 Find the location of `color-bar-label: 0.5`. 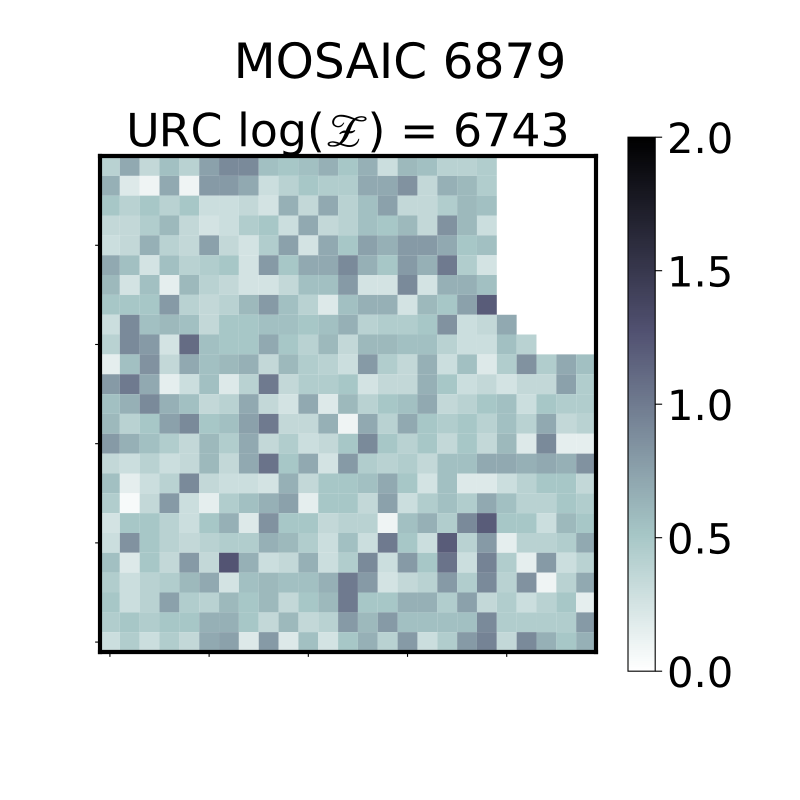

color-bar-label: 0.5 is located at coordinates (700, 538).